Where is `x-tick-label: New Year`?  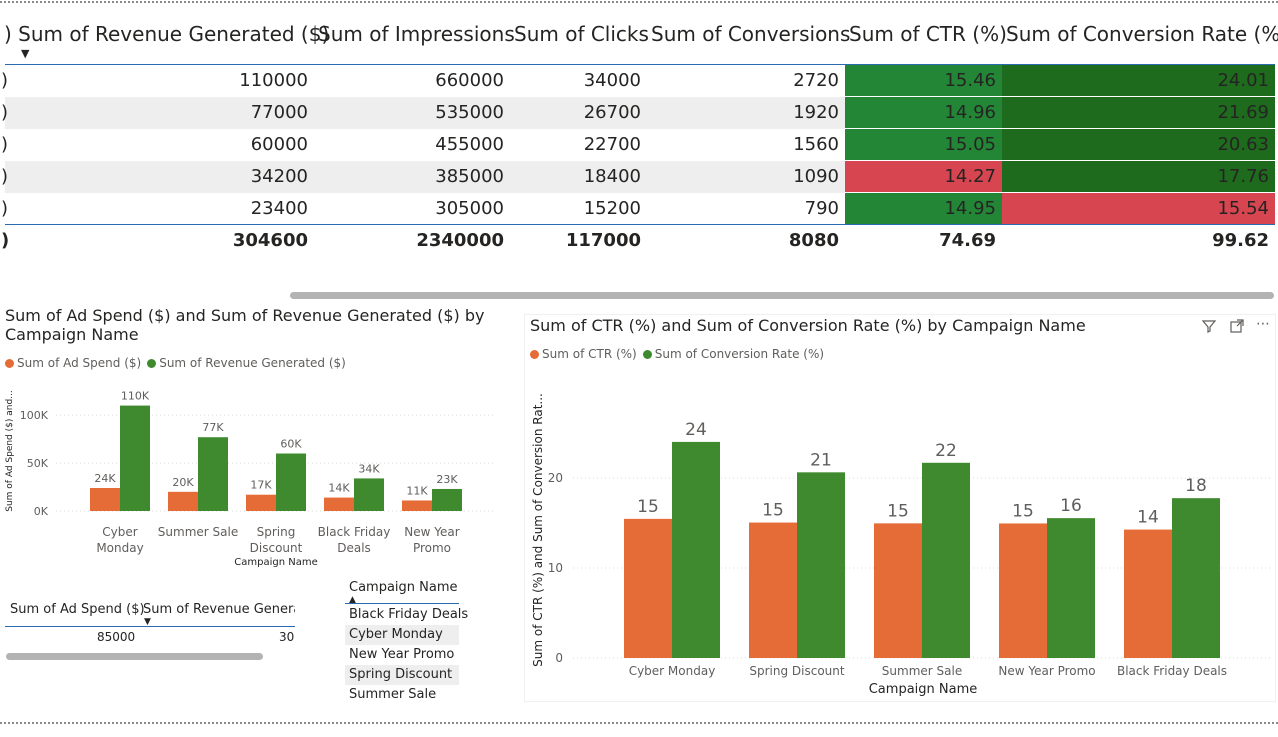 x-tick-label: New Year is located at coordinates (431, 532).